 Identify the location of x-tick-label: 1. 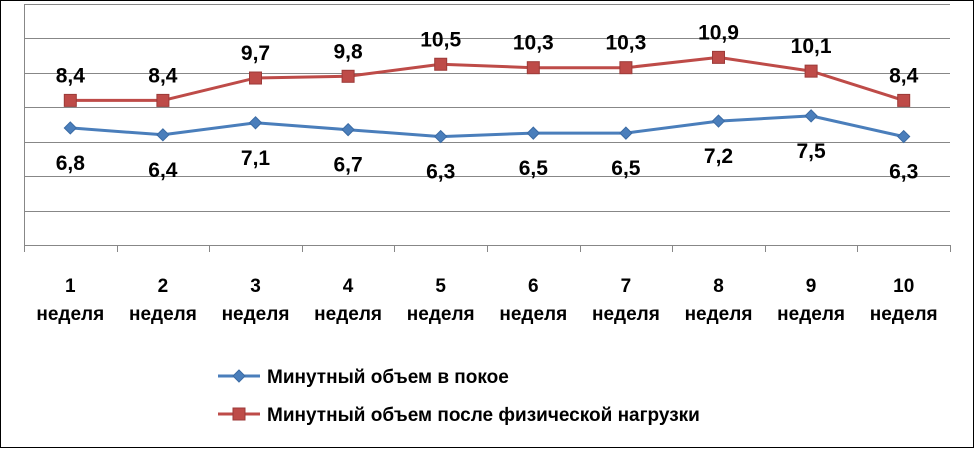
(70, 286).